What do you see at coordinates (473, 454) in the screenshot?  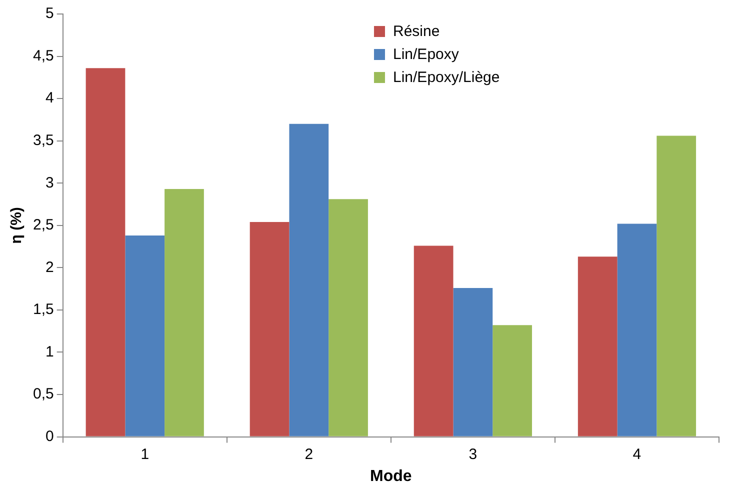 I see `x-tick-label: 3` at bounding box center [473, 454].